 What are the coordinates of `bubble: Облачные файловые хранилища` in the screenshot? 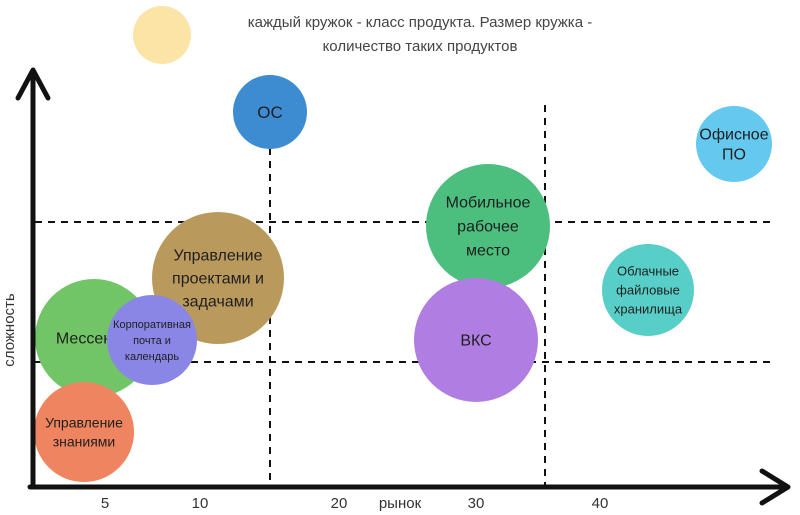 It's located at (648, 290).